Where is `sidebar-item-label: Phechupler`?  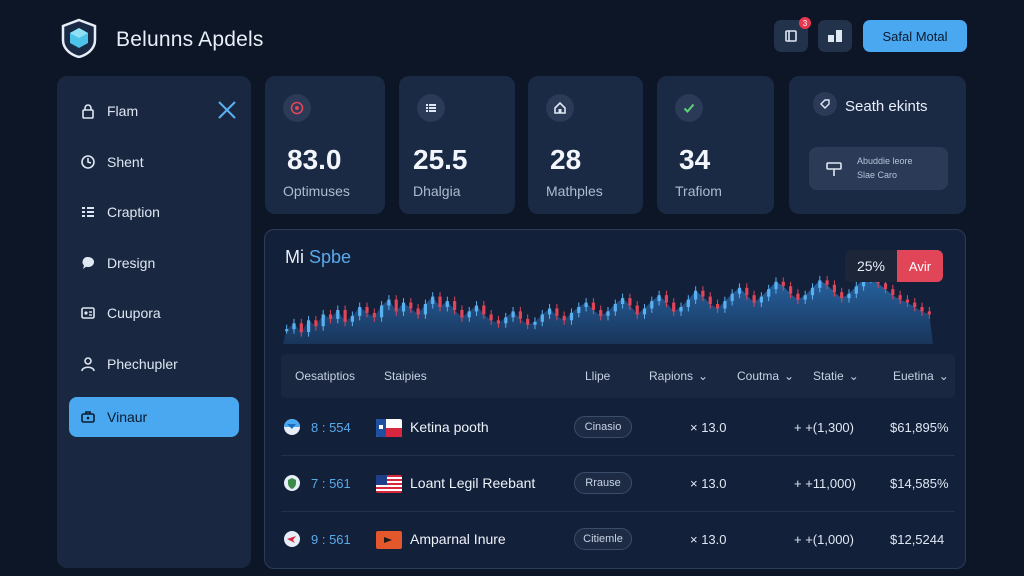 sidebar-item-label: Phechupler is located at coordinates (142, 364).